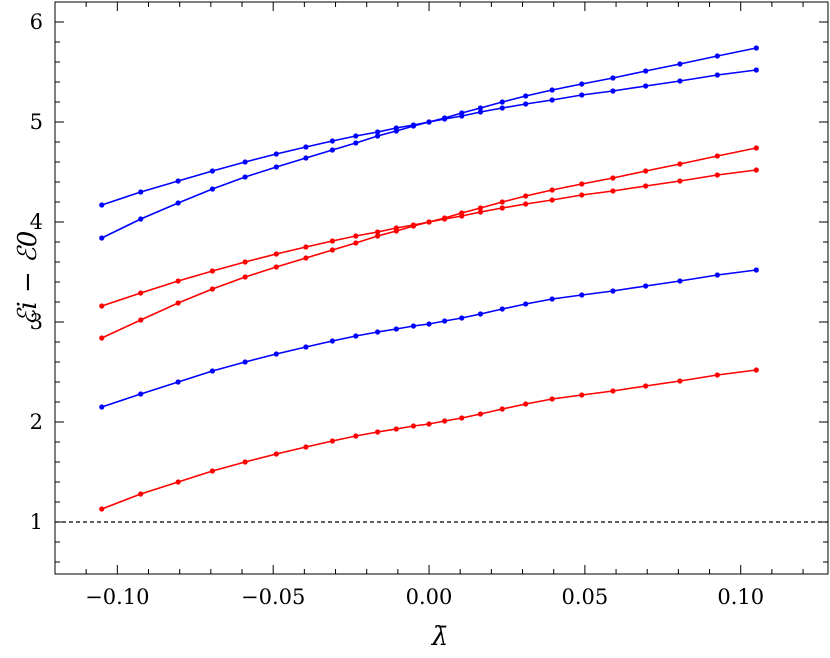 The image size is (830, 658). Describe the element at coordinates (36, 522) in the screenshot. I see `y-tick-label: 1` at that location.